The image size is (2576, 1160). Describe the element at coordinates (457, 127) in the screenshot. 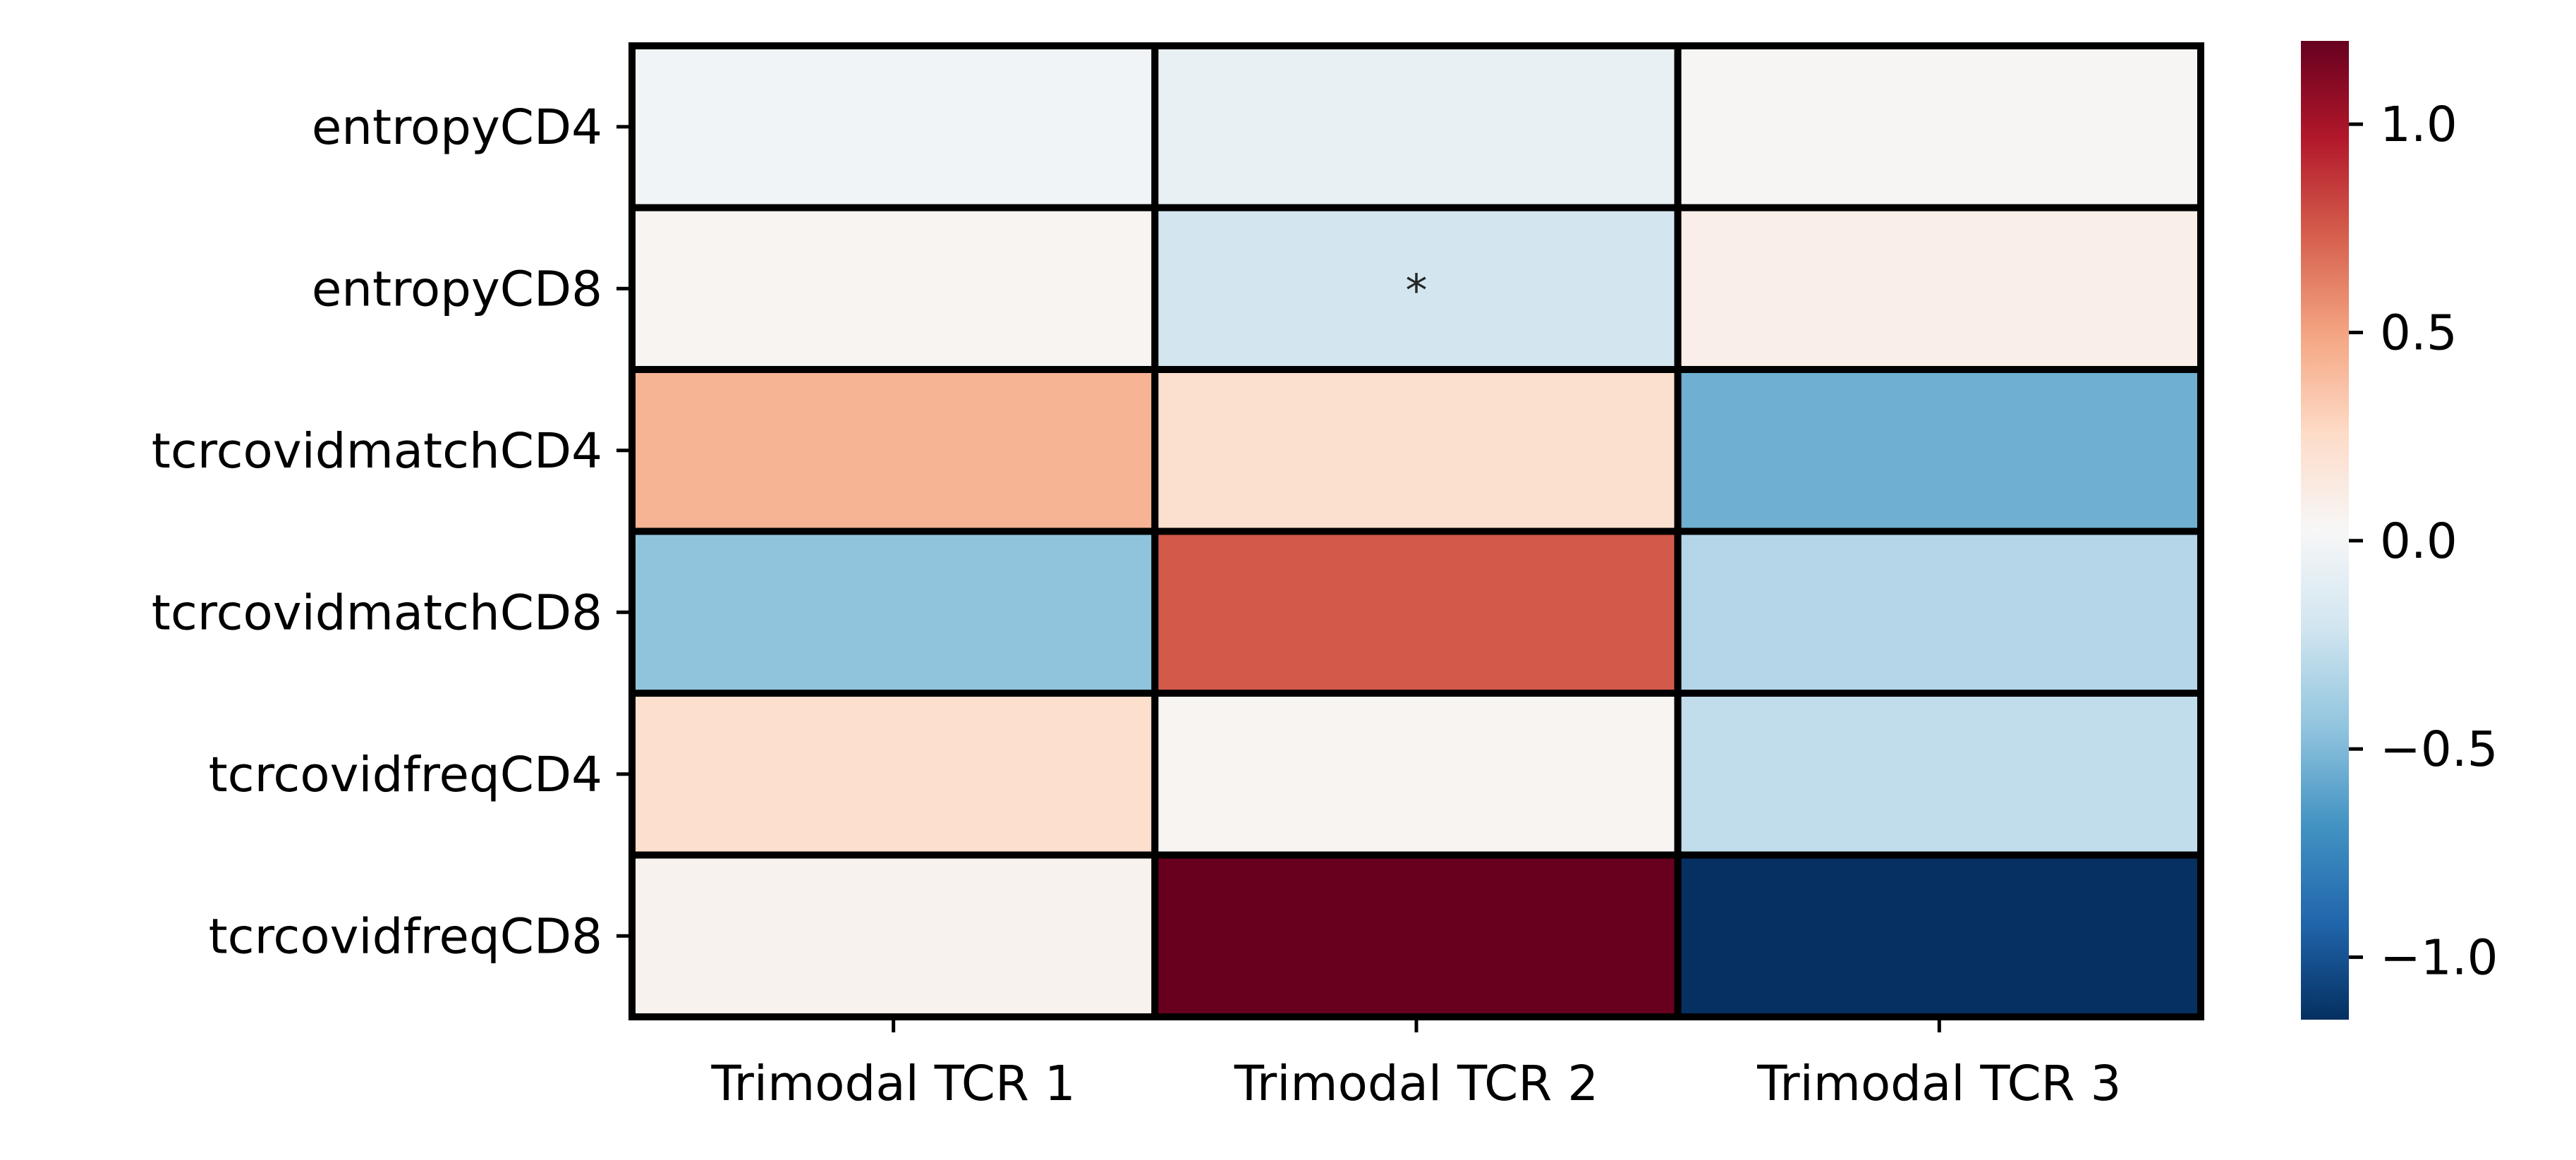

I see `y-tick-label-0: entropyCD4` at that location.